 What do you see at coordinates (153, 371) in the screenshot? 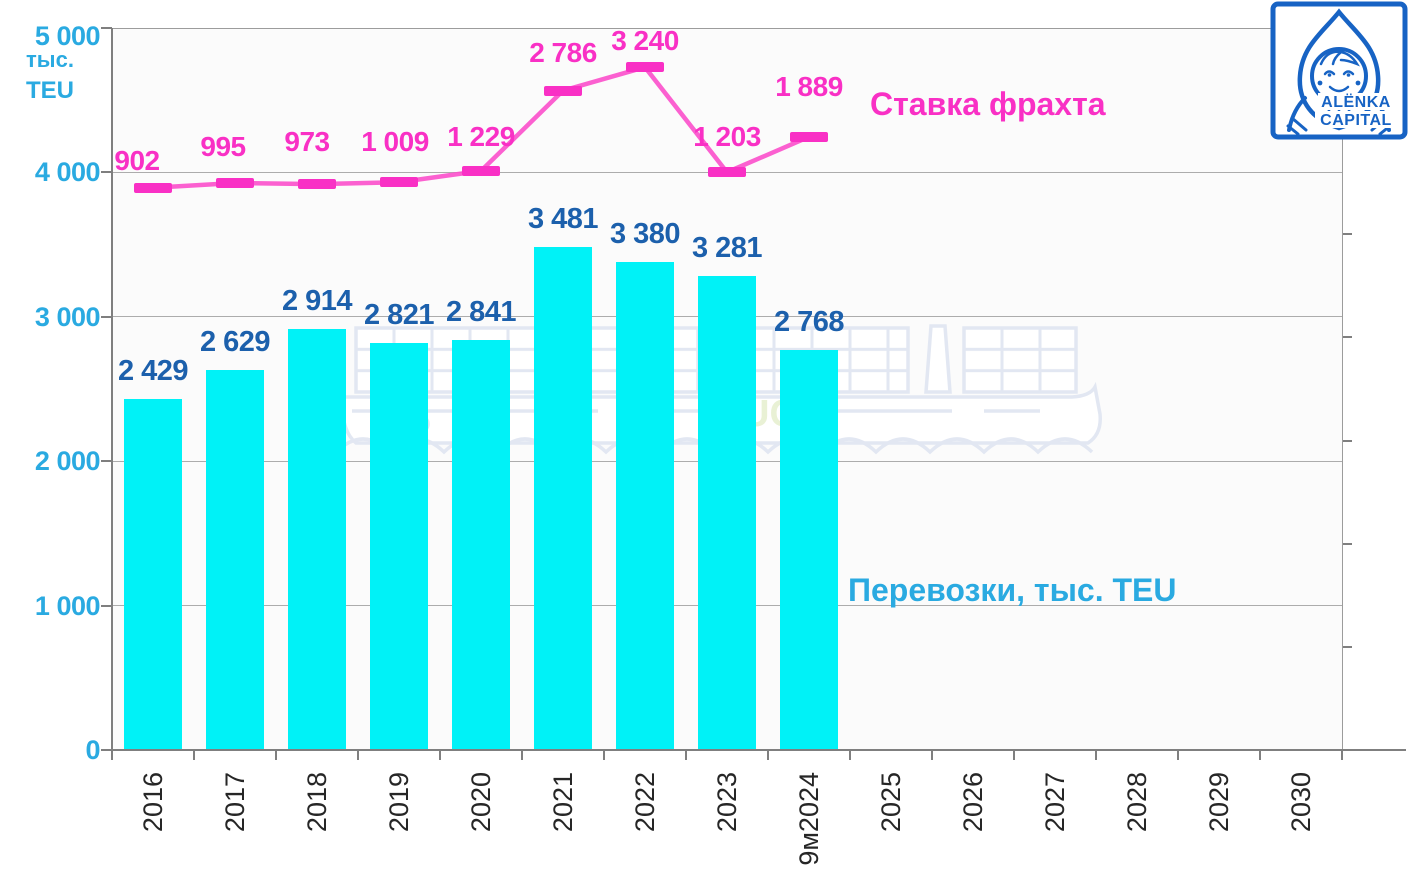
I see `bar-value-label: 2 429` at bounding box center [153, 371].